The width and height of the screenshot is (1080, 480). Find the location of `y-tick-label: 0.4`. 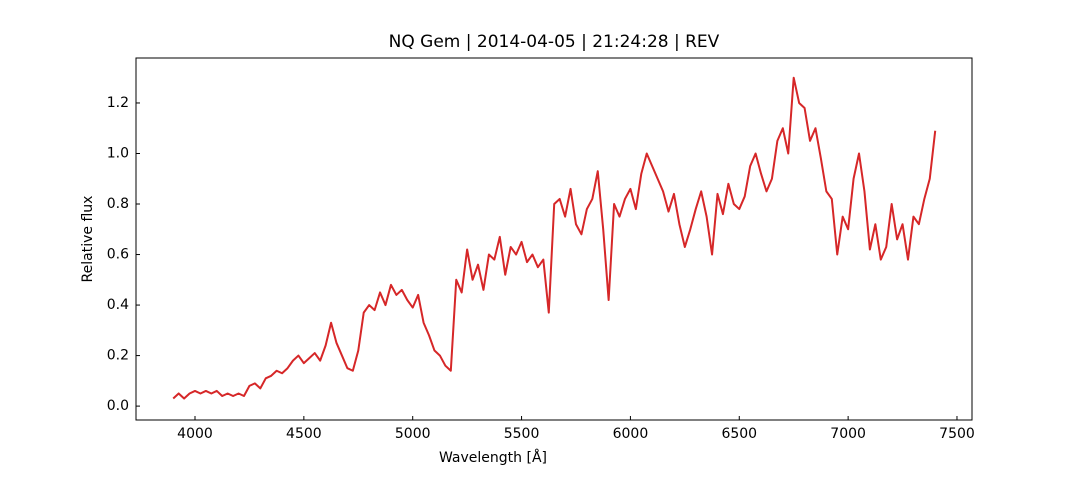

y-tick-label: 0.4 is located at coordinates (118, 305).